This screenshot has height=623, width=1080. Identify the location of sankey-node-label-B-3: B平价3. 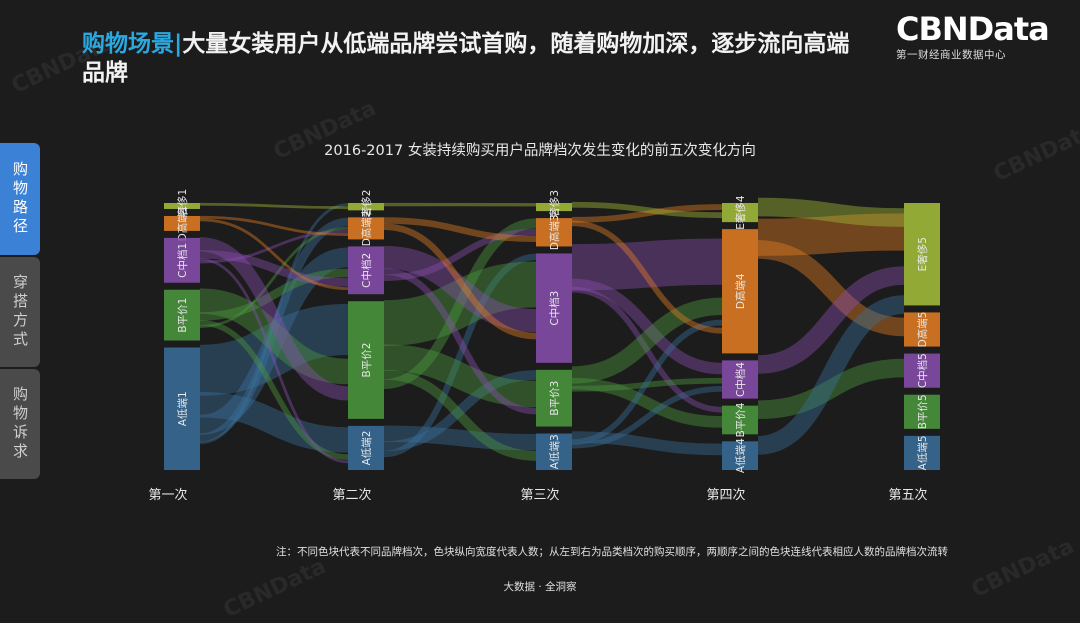
(555, 398).